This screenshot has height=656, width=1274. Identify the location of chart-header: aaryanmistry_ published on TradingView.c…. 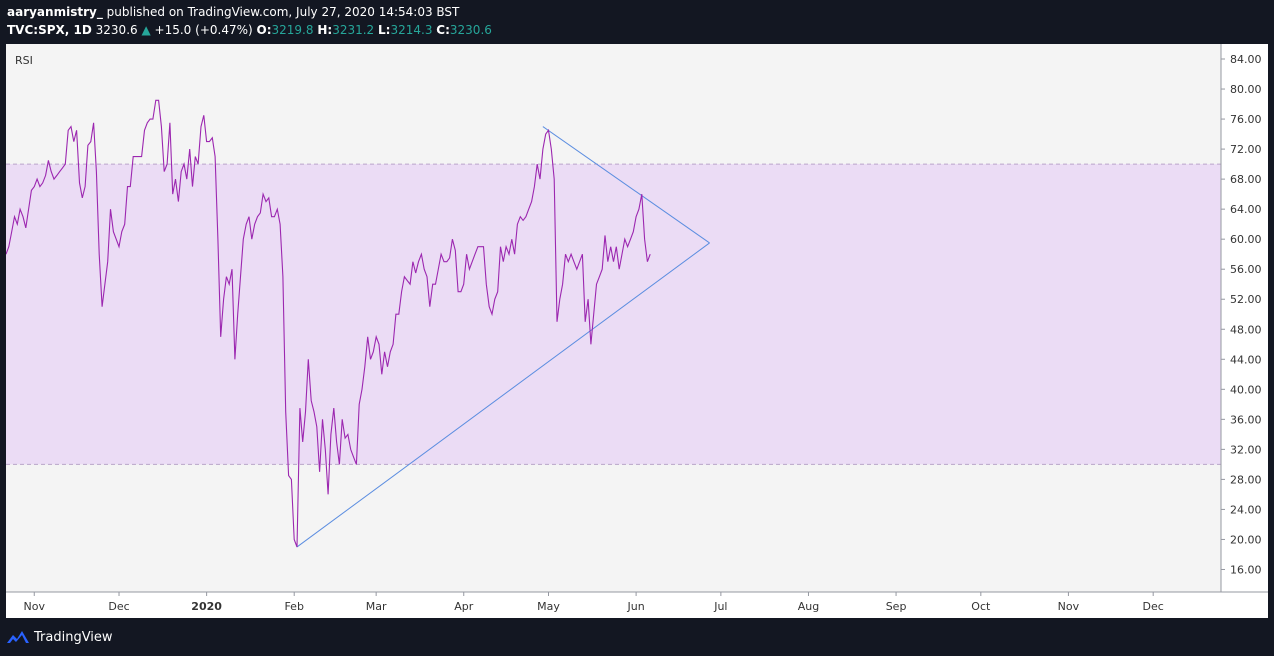
(637, 22).